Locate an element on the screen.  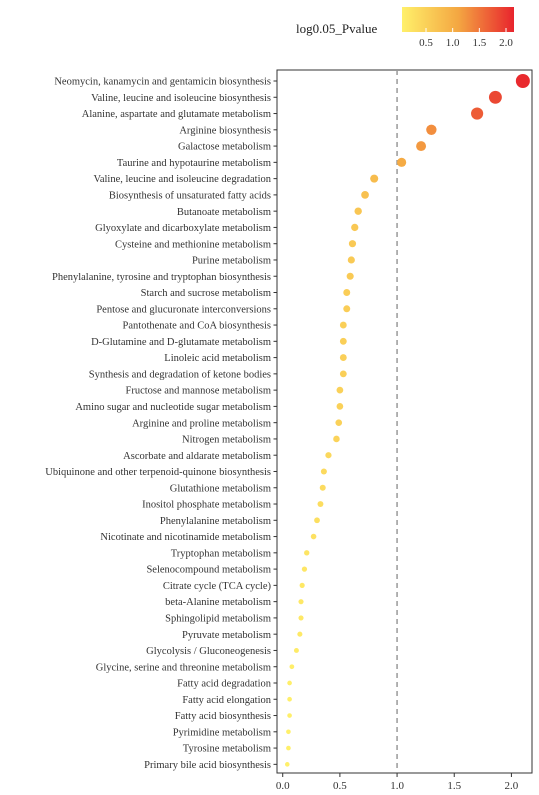
y-tick-label: Fatty acid biosynthesis is located at coordinates (223, 716).